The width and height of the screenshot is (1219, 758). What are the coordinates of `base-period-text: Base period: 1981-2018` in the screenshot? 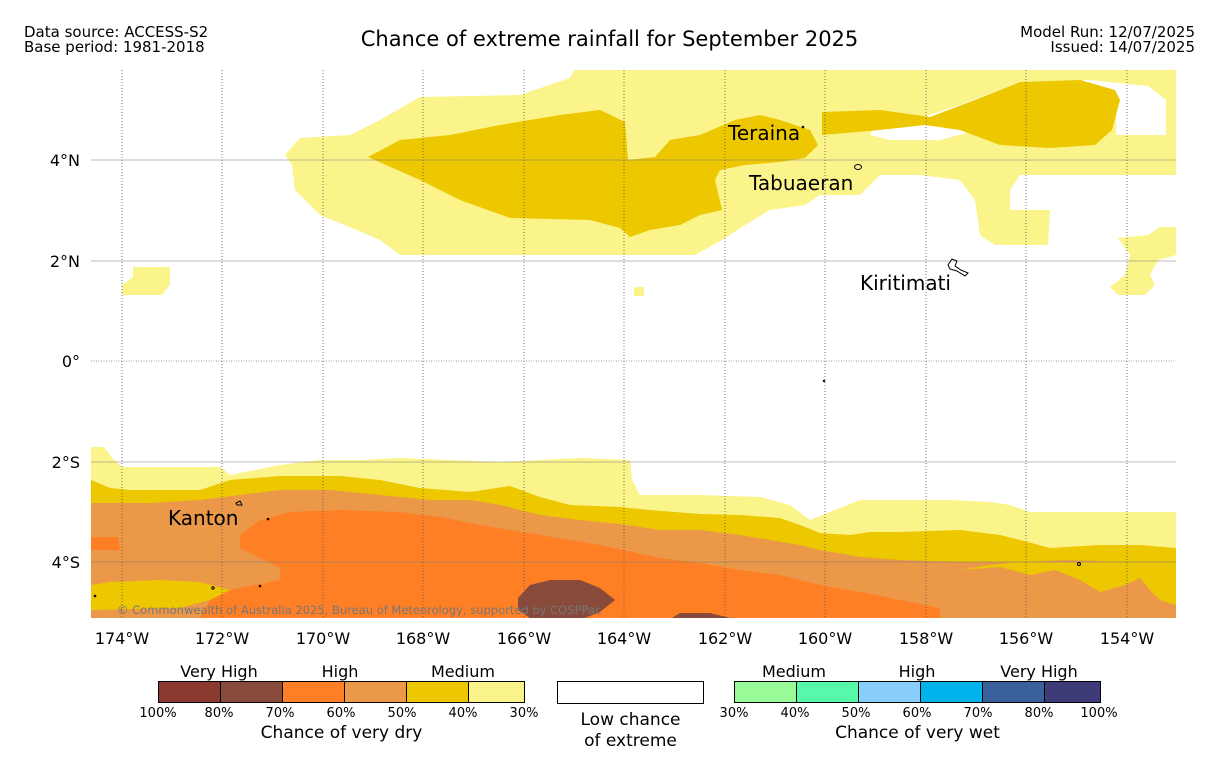 It's located at (114, 47).